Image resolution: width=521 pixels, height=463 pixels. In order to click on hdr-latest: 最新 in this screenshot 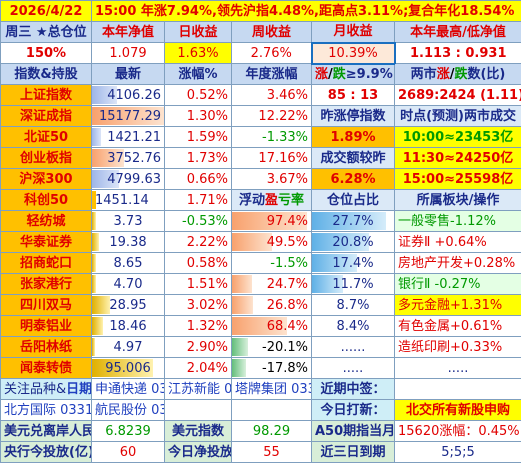, I will do `click(128, 74)`.